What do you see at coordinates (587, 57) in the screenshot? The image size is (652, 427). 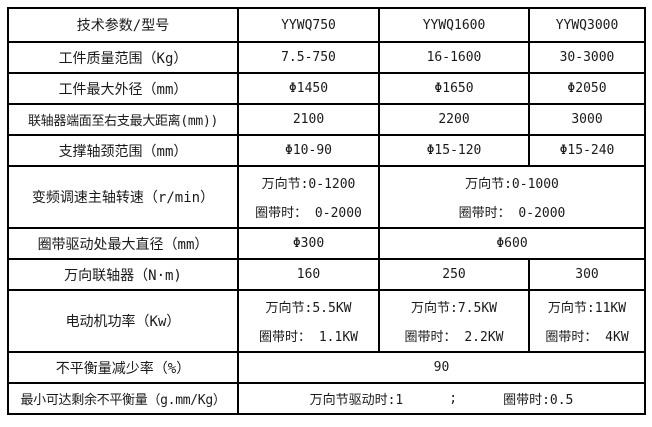 I see `mass-range-yywq3000: 30-3000` at bounding box center [587, 57].